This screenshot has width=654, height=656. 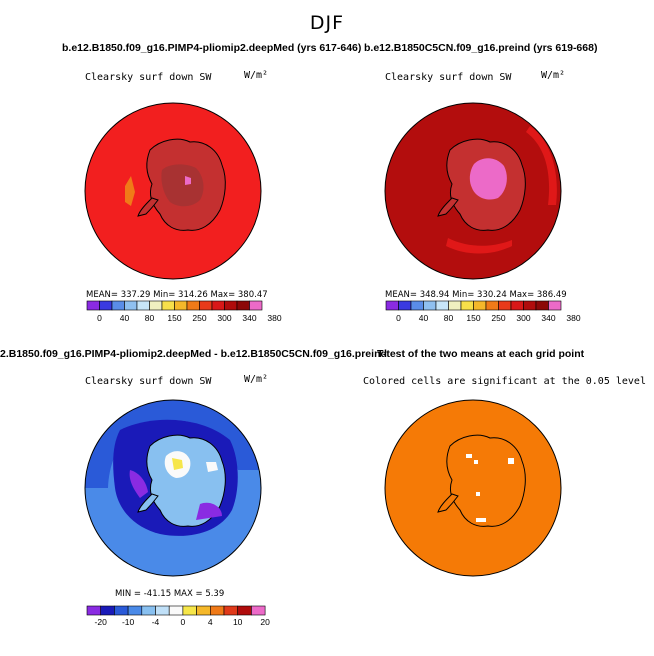 I want to click on panel3-variable: Clearsky surf down SW, so click(x=148, y=381).